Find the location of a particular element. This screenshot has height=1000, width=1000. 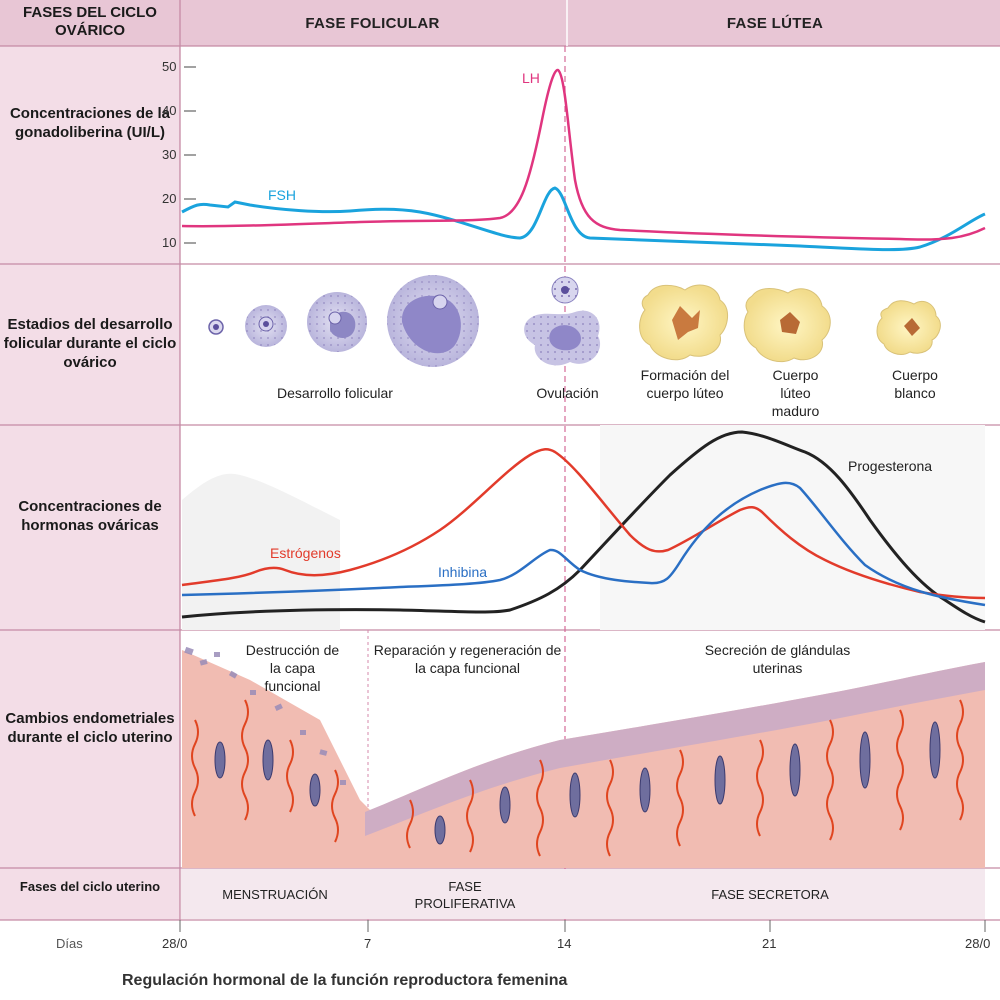

y-tick-50: 50 is located at coordinates (169, 66).